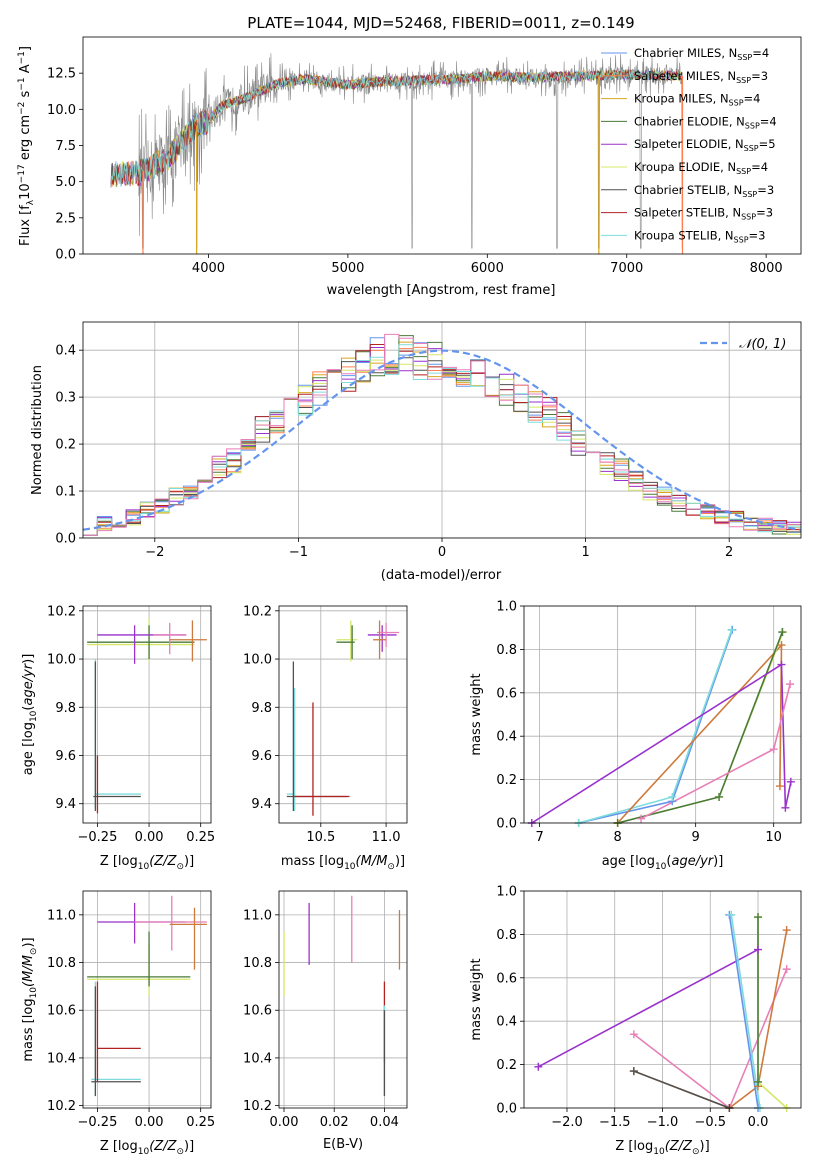 This screenshot has height=1170, width=819. What do you see at coordinates (372, 861) in the screenshot?
I see `x-axis-label-part: (M/M` at bounding box center [372, 861].